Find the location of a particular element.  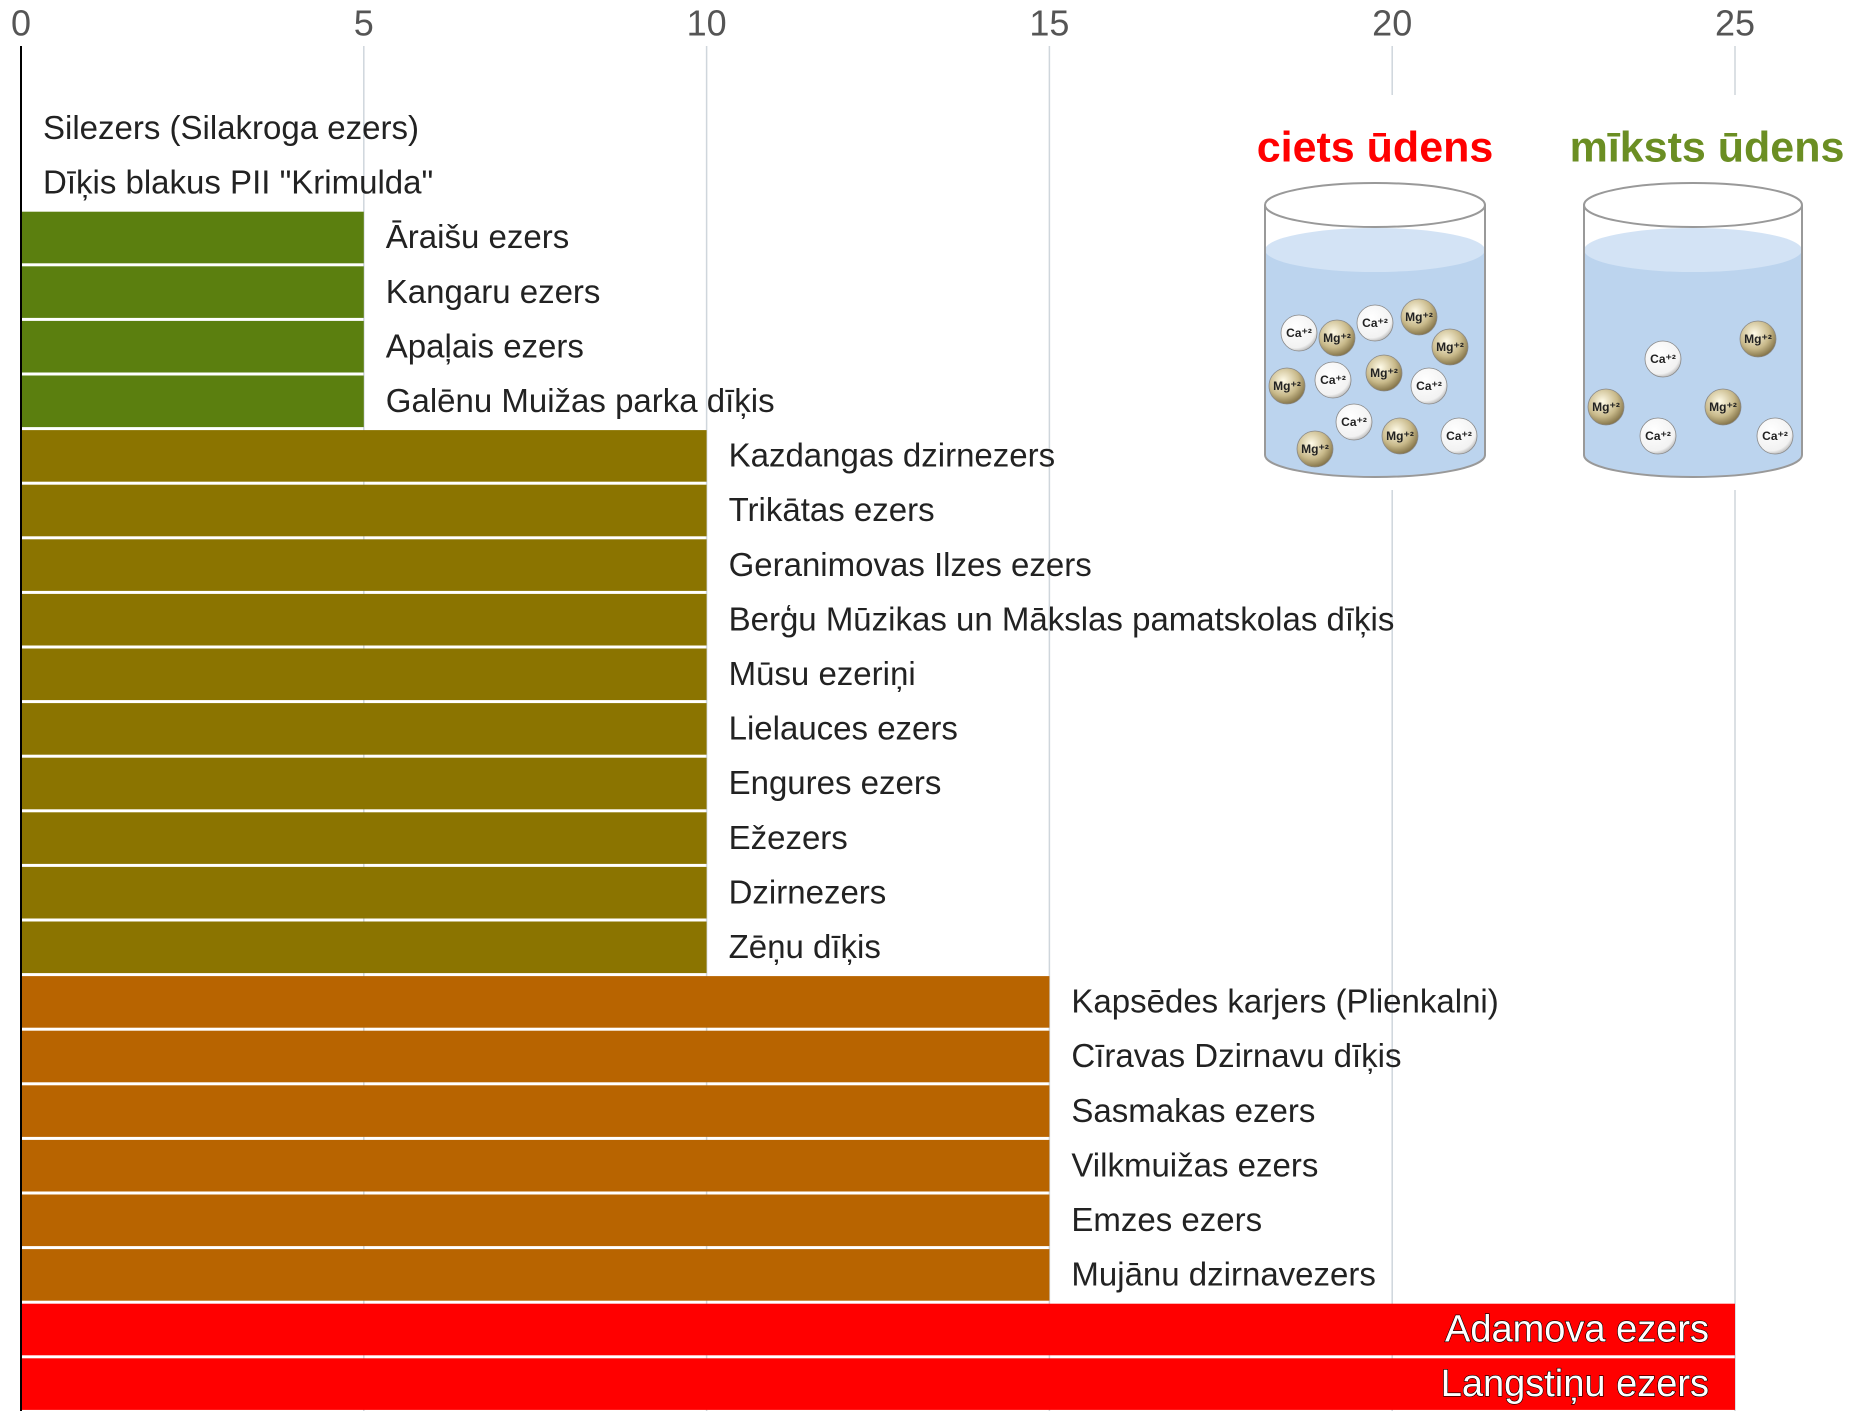

category-label: Geranimovas Ilzes ezers is located at coordinates (910, 564).